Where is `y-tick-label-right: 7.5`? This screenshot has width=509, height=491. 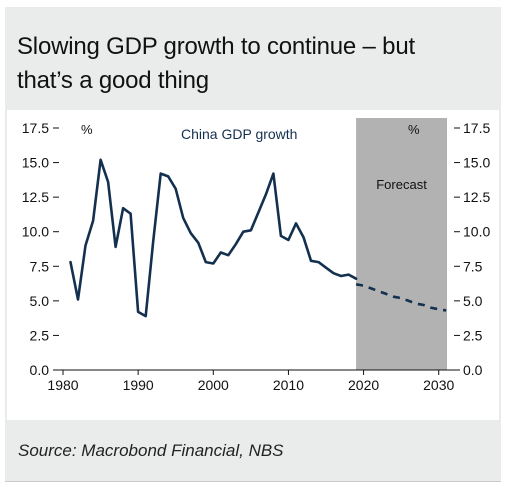
y-tick-label-right: 7.5 is located at coordinates (473, 266).